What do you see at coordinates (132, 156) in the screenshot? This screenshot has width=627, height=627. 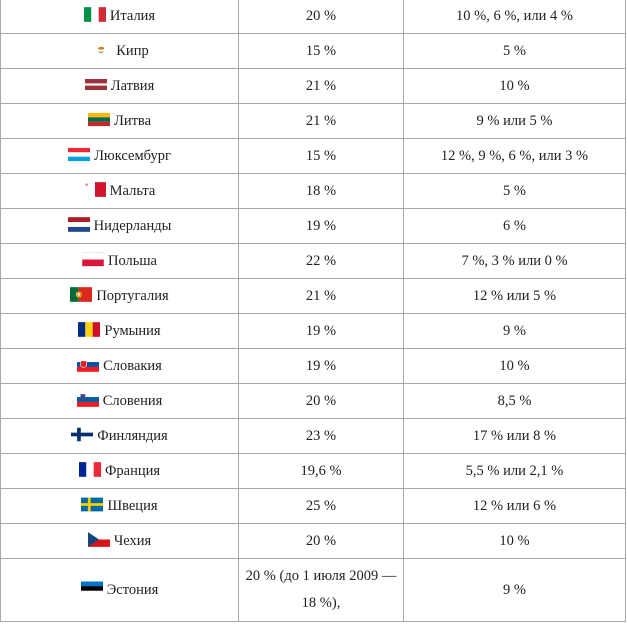 I see `country-name: Люксембург` at bounding box center [132, 156].